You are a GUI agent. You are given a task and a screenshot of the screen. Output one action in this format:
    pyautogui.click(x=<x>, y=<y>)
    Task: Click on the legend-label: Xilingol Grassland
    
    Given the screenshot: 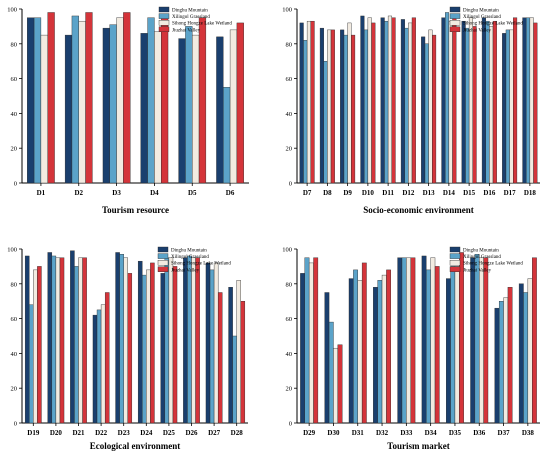 What is the action you would take?
    pyautogui.click(x=191, y=17)
    